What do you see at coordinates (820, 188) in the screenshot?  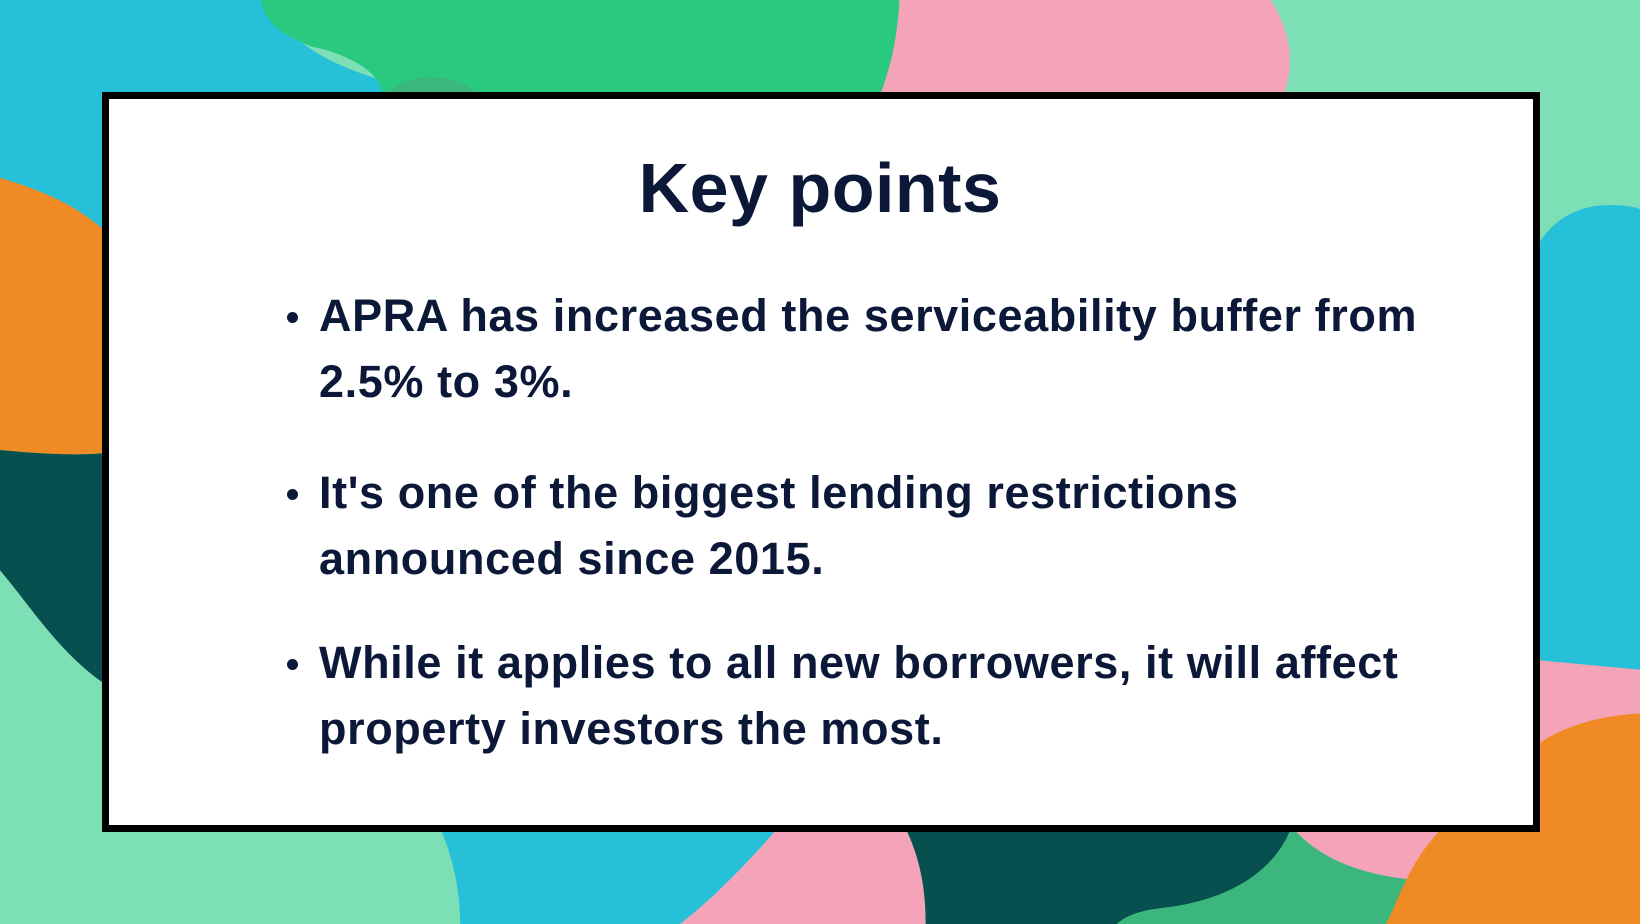 I see `title: Key points` at bounding box center [820, 188].